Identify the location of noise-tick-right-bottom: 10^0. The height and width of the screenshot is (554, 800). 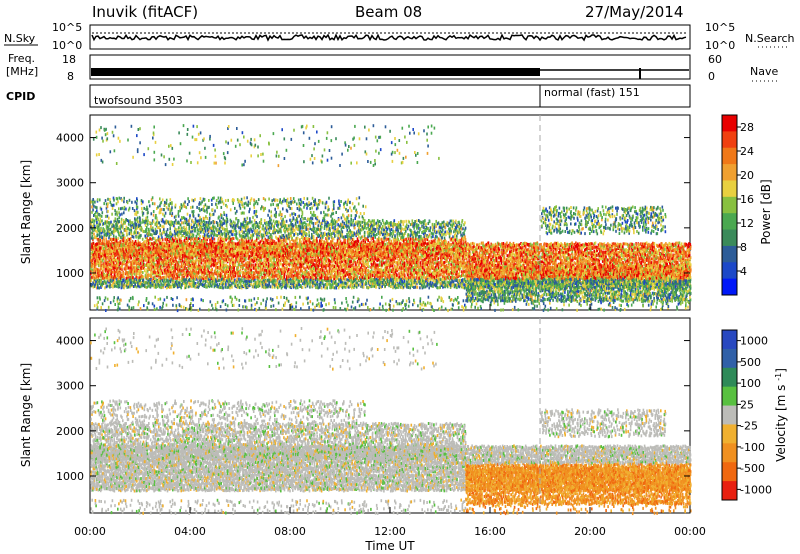
(720, 45).